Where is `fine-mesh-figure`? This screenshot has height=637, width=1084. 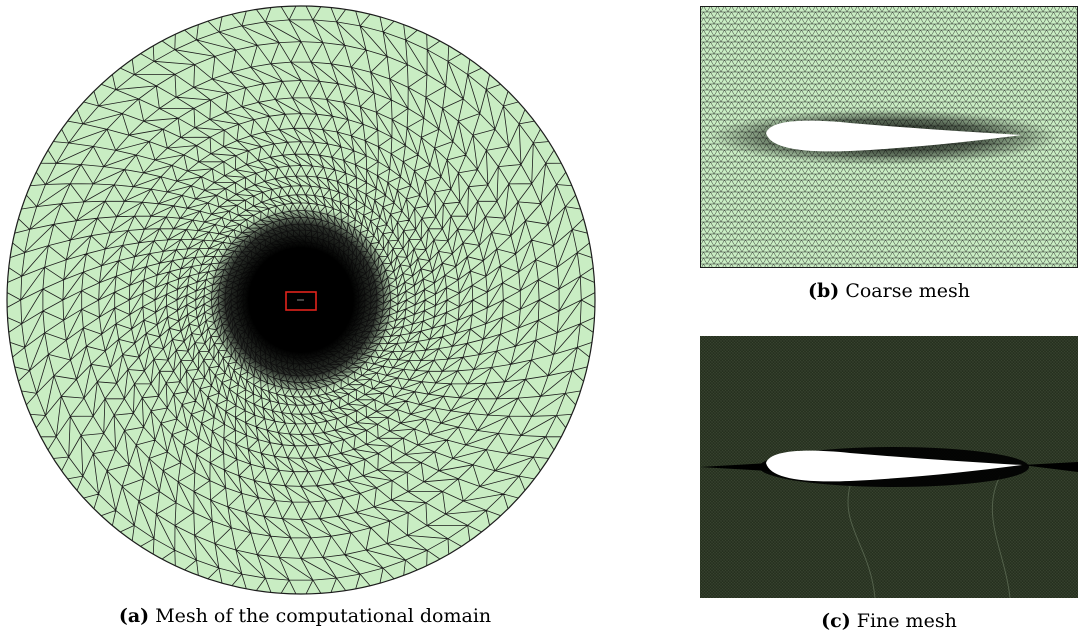 fine-mesh-figure is located at coordinates (889, 467).